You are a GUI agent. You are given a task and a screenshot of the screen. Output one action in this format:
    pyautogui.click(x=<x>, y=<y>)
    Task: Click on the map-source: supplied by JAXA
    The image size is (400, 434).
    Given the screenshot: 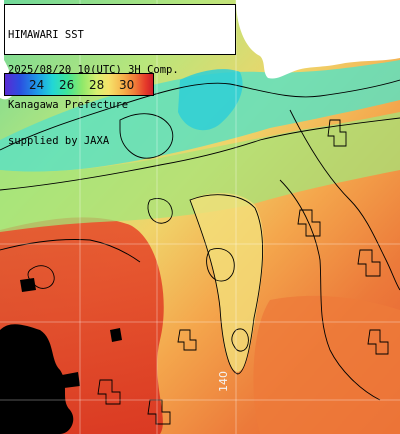 What is the action you would take?
    pyautogui.click(x=59, y=140)
    